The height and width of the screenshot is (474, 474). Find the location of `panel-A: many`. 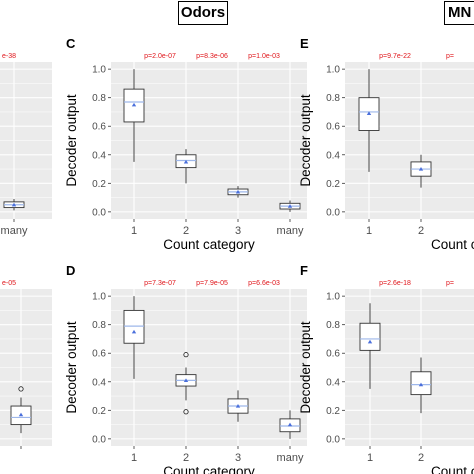

panel-A: many is located at coordinates (26, 149).